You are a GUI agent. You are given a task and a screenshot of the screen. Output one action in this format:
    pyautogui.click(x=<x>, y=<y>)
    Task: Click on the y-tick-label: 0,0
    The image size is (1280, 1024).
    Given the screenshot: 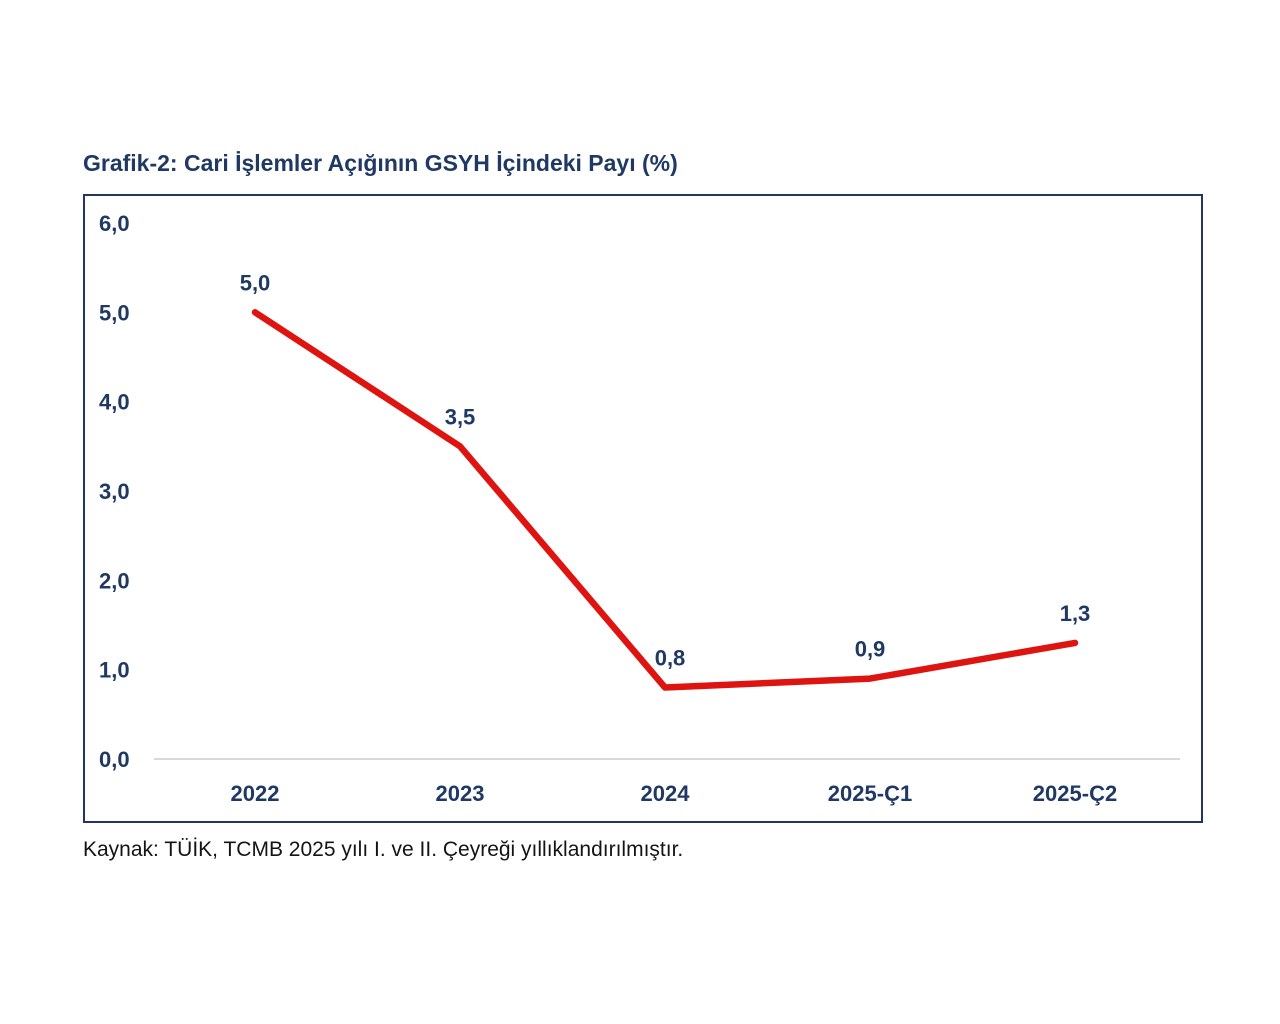 What is the action you would take?
    pyautogui.click(x=114, y=759)
    